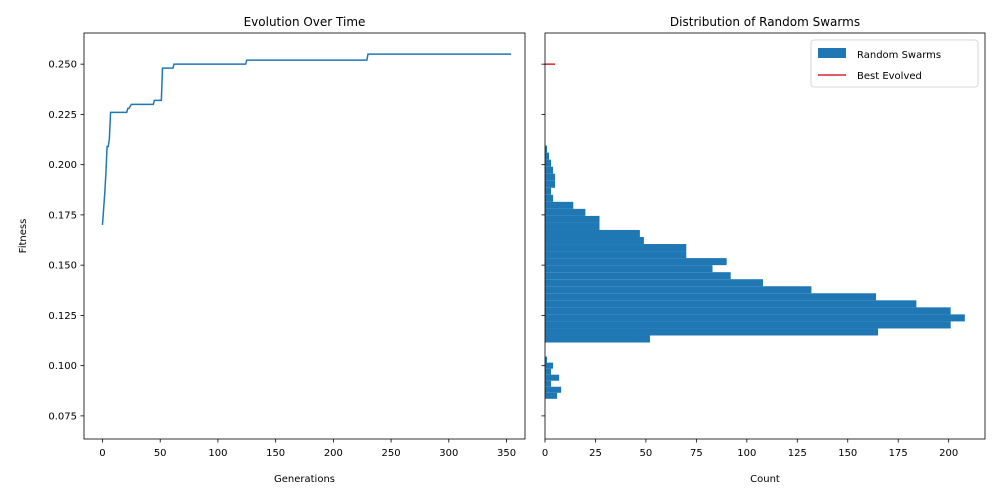 This screenshot has height=500, width=1000. Describe the element at coordinates (62, 366) in the screenshot. I see `left-y-tick-label: 0.100` at that location.